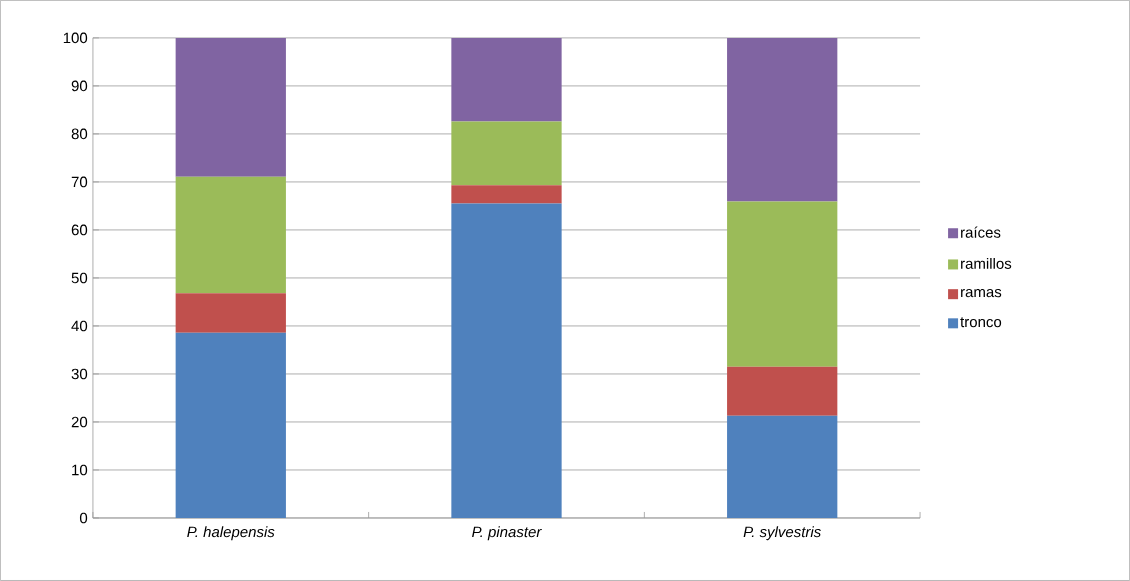 The image size is (1130, 581). What do you see at coordinates (79, 182) in the screenshot?
I see `y-tick-label: 70` at bounding box center [79, 182].